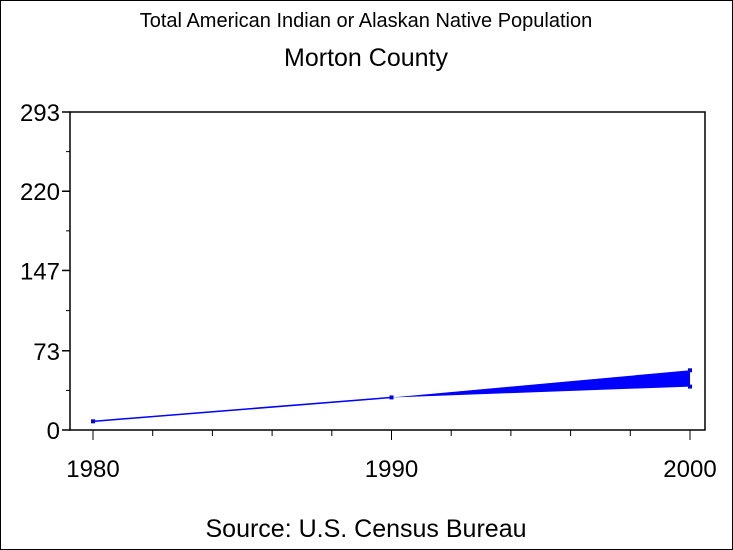  What do you see at coordinates (540, 384) in the screenshot?
I see `series-range-fan` at bounding box center [540, 384].